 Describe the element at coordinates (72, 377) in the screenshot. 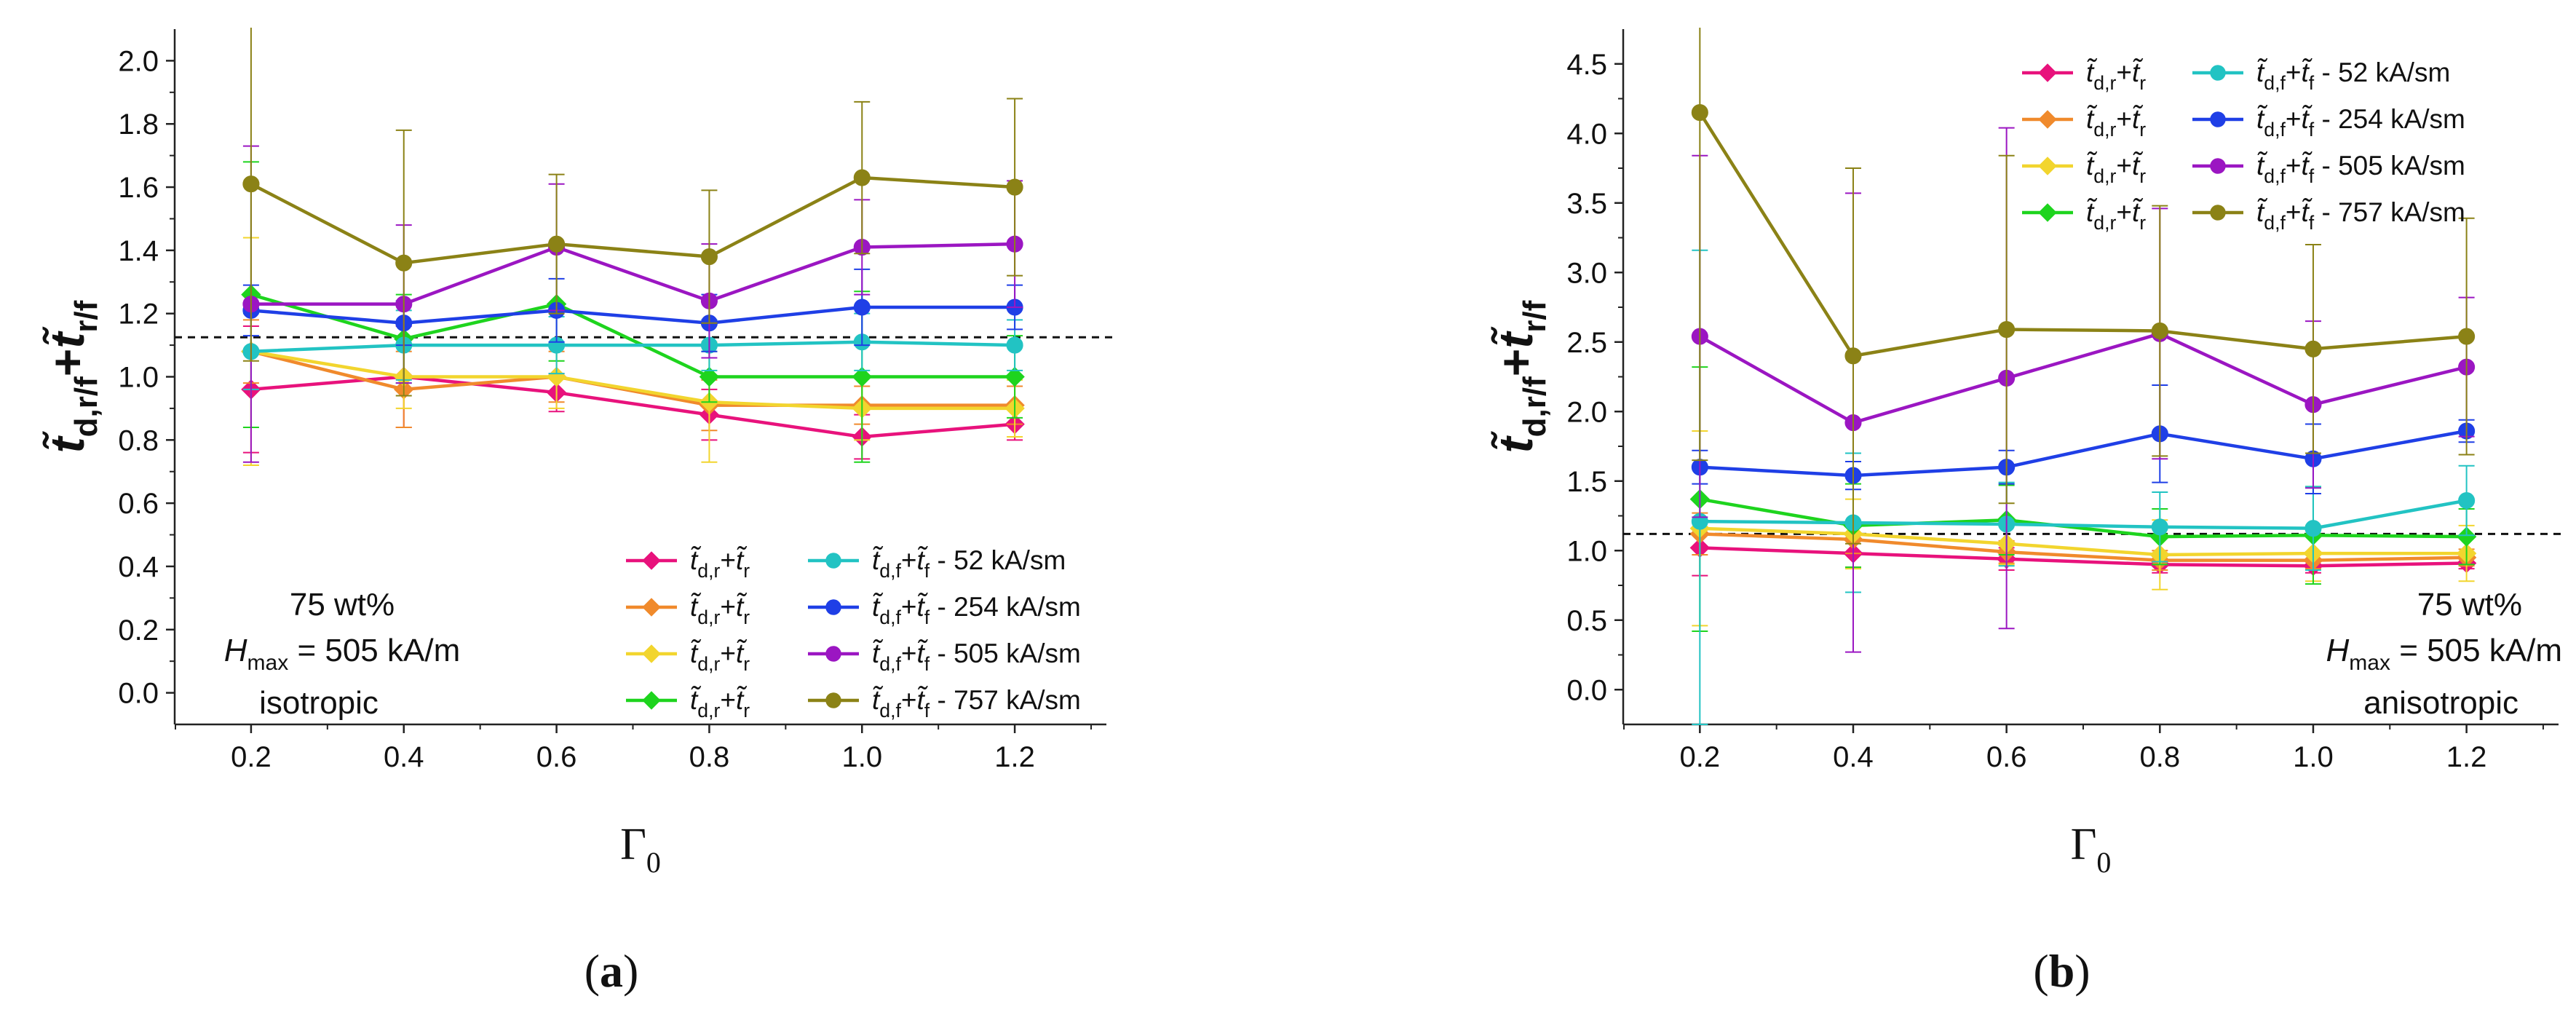

I see `y-axis-label: t̃d,r/f+t̃r/f` at that location.